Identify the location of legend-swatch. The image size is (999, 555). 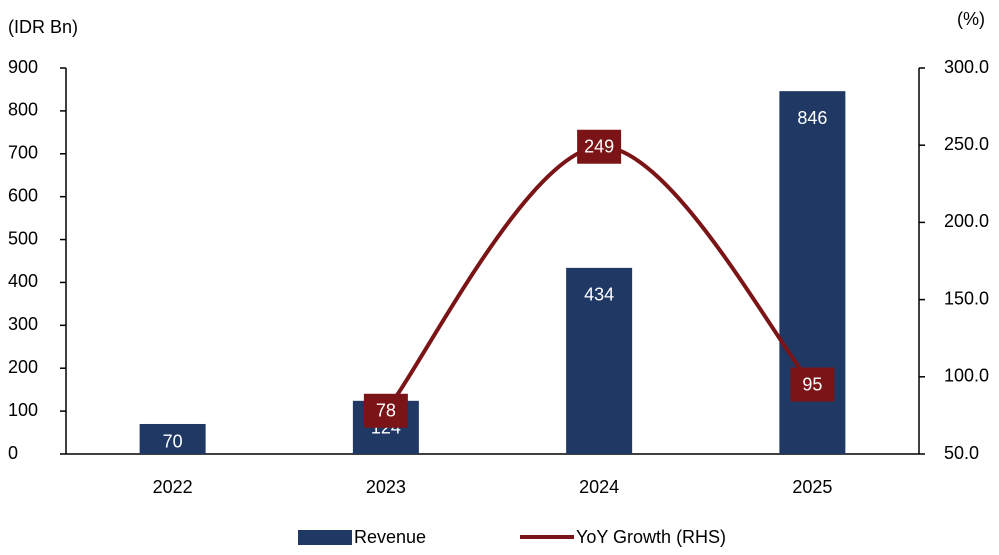
(325, 537).